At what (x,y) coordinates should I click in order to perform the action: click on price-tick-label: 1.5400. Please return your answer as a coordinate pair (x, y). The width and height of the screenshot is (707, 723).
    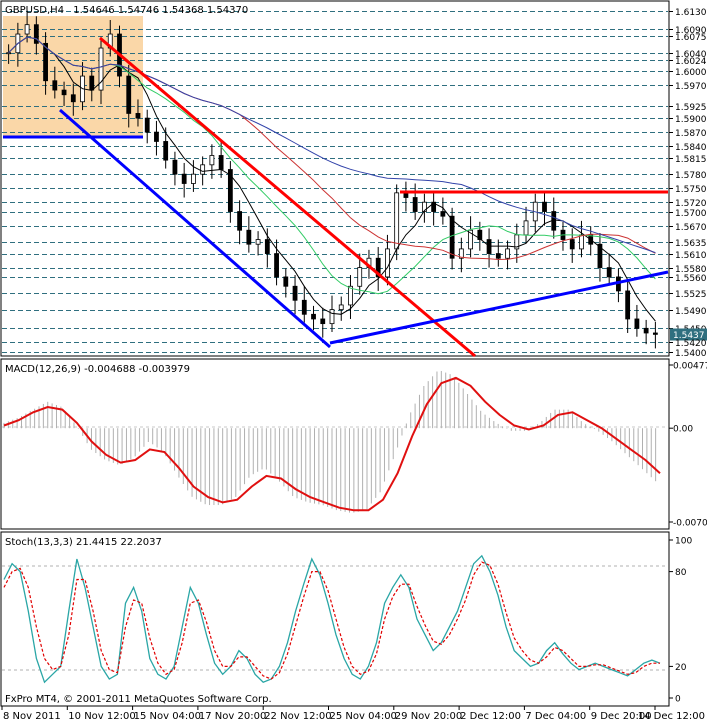
    Looking at the image, I should click on (691, 354).